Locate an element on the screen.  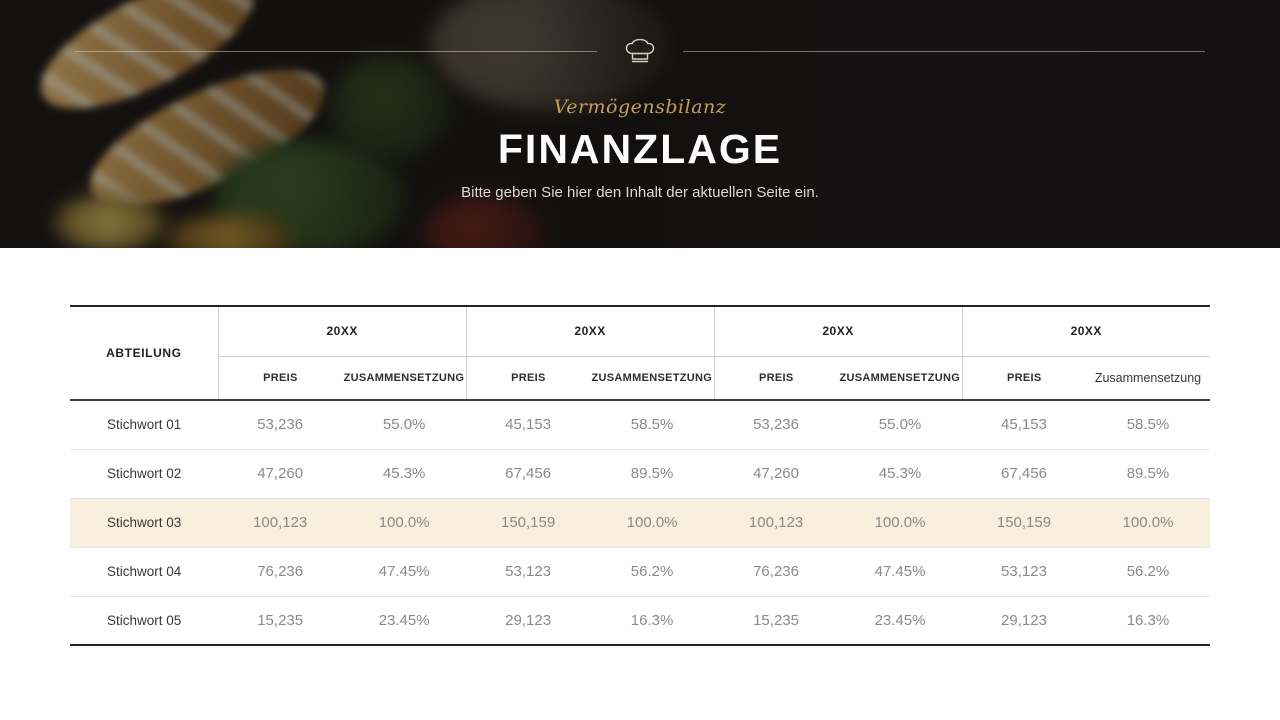
row-label: Stichwort 03 is located at coordinates (144, 523).